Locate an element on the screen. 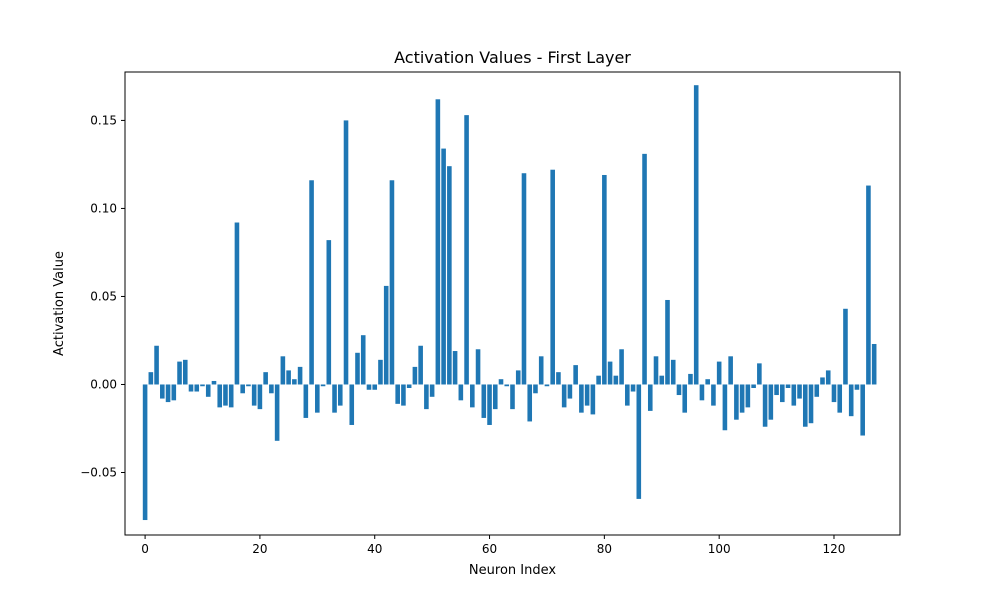  y-tick-label: 0.00 is located at coordinates (103, 384).